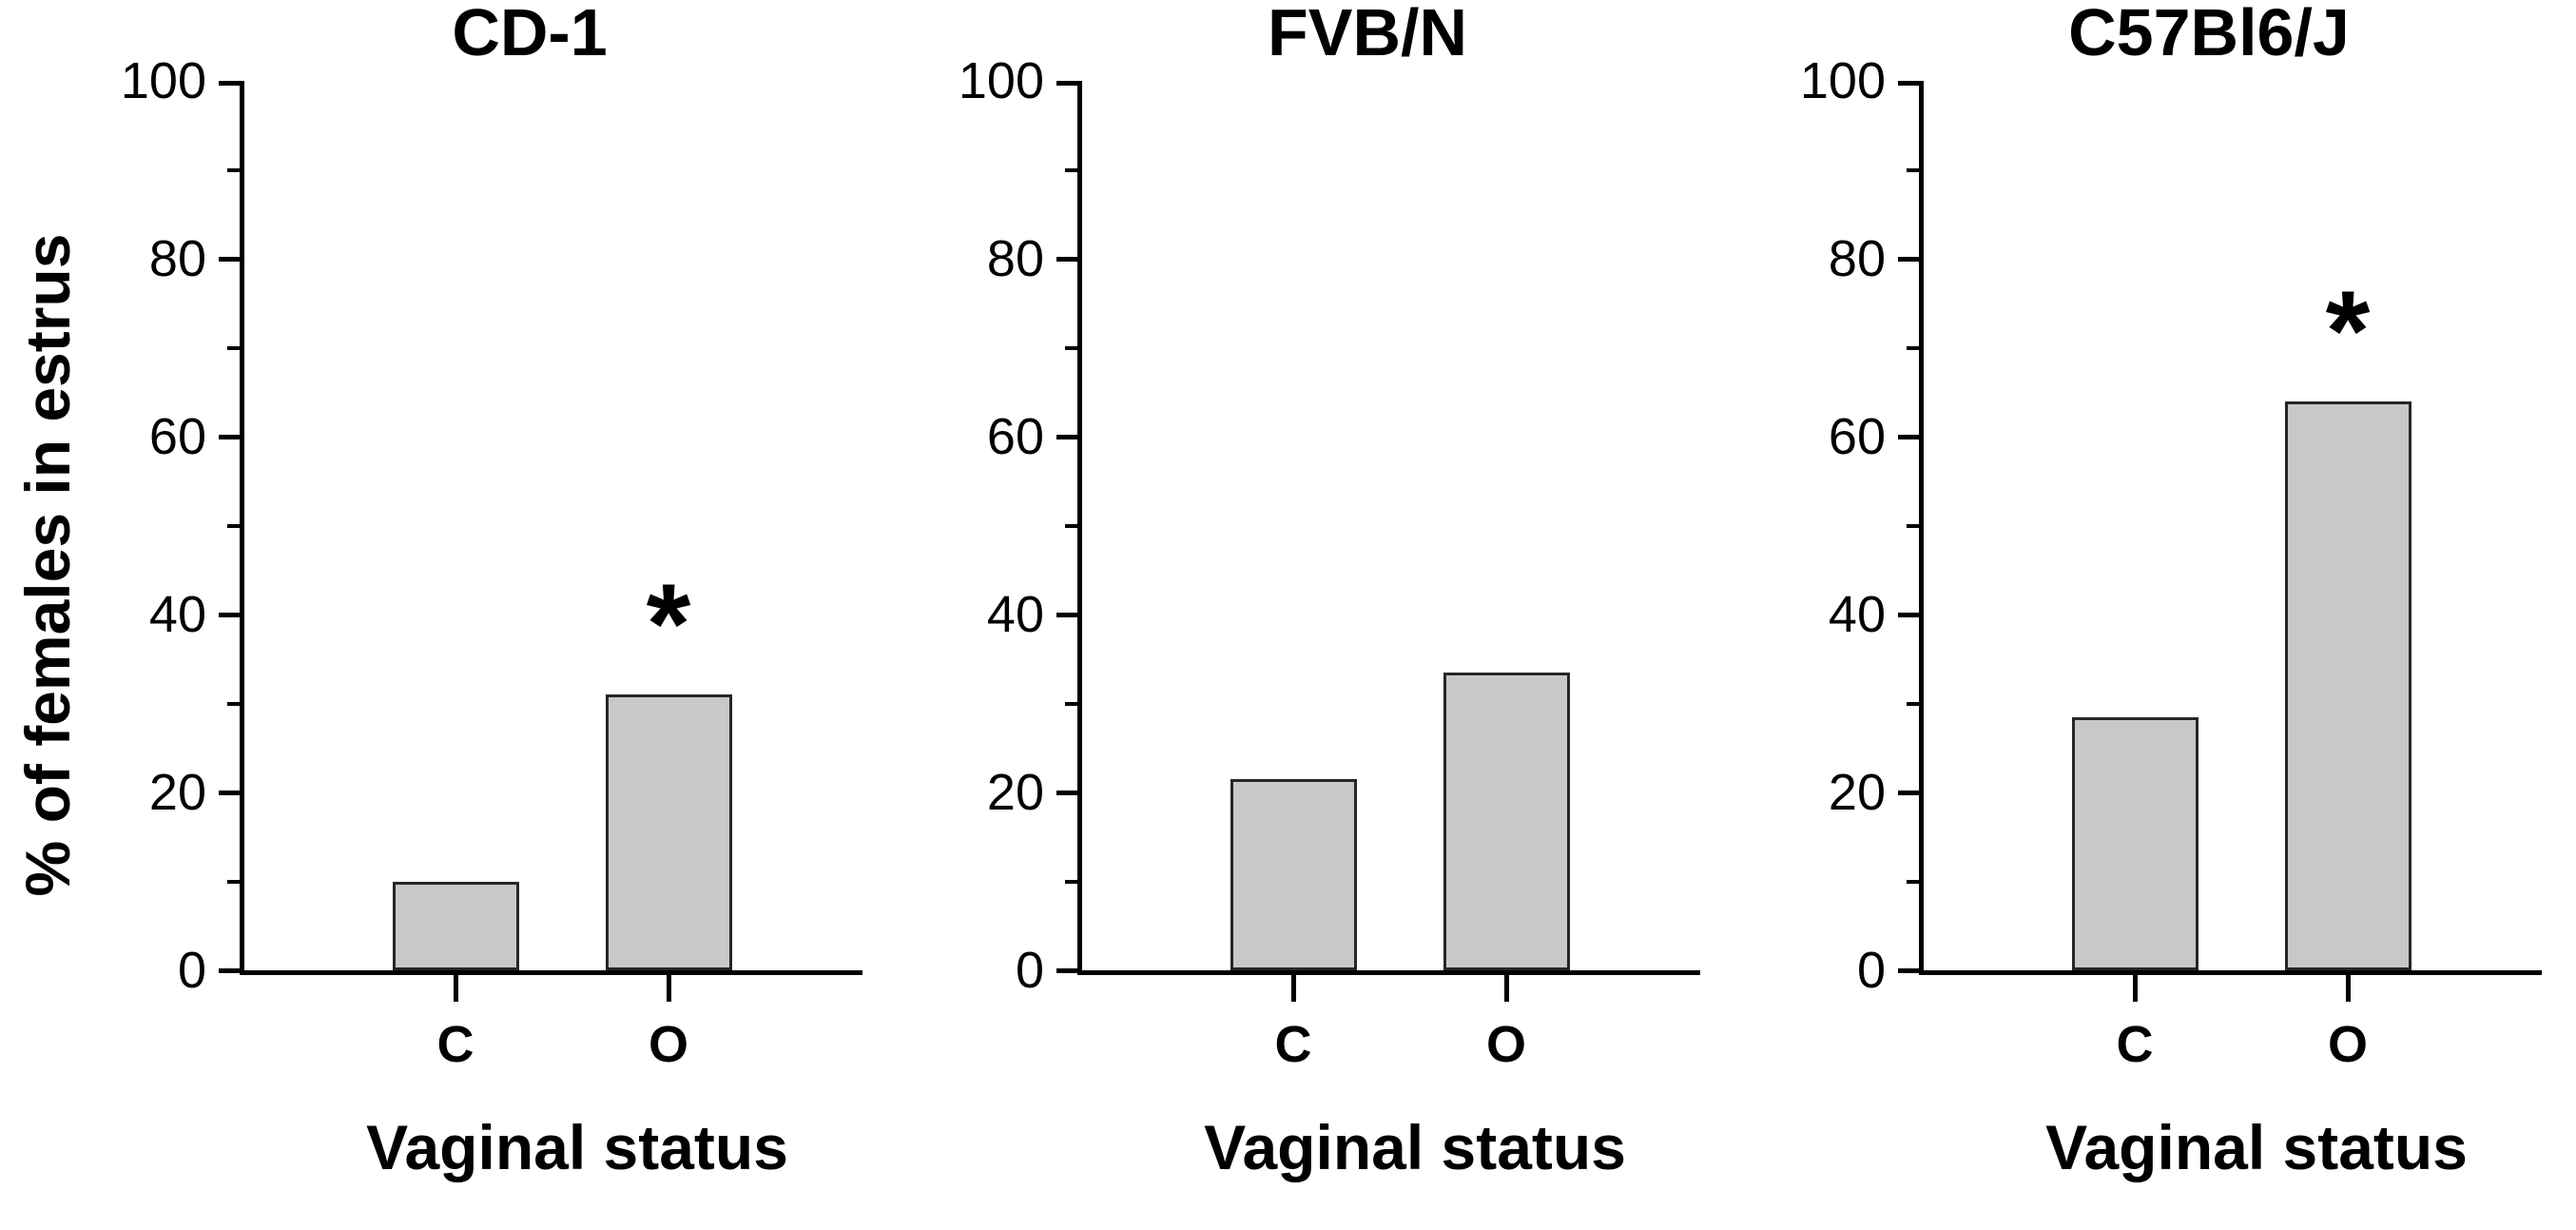 Image resolution: width=2576 pixels, height=1230 pixels. What do you see at coordinates (2209, 34) in the screenshot?
I see `panel-title-c57bl6j: C57Bl6/J` at bounding box center [2209, 34].